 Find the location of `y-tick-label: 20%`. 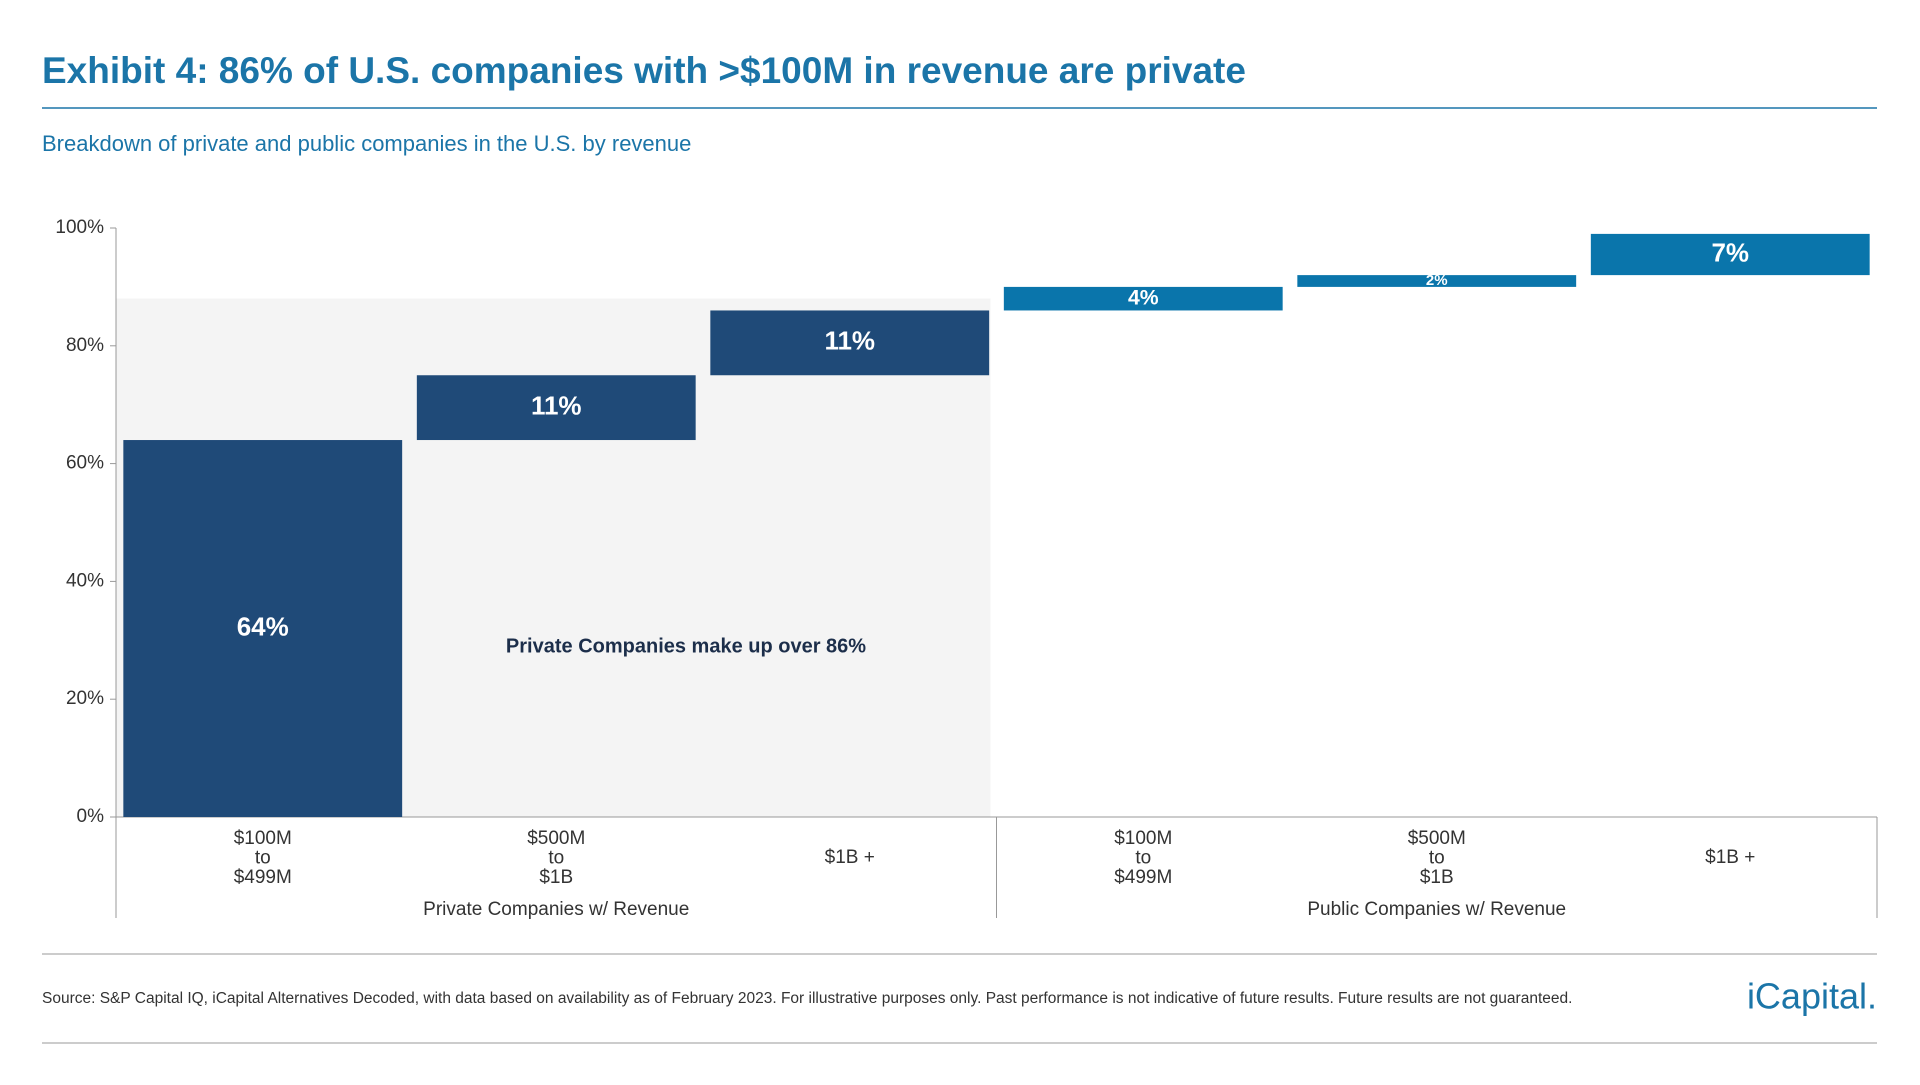

y-tick-label: 20% is located at coordinates (85, 698).